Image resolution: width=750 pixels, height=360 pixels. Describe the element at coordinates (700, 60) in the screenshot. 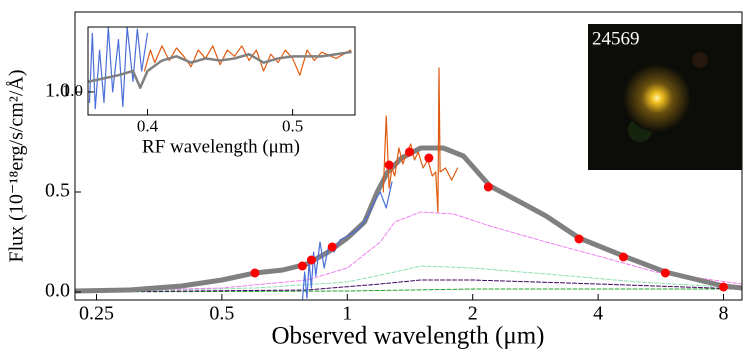

I see `image-blob` at that location.